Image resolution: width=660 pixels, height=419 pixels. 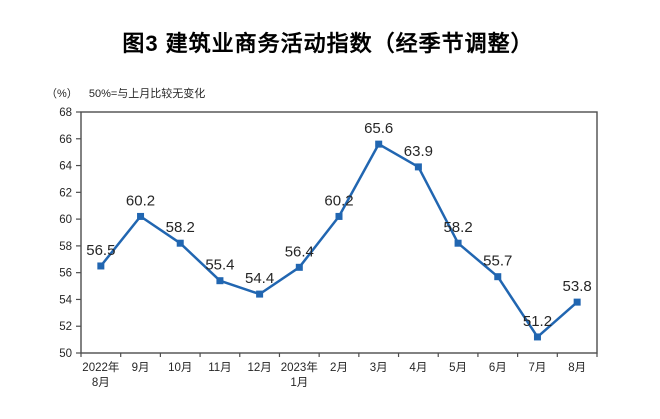 I want to click on x-axis-label: 9月, so click(x=141, y=368).